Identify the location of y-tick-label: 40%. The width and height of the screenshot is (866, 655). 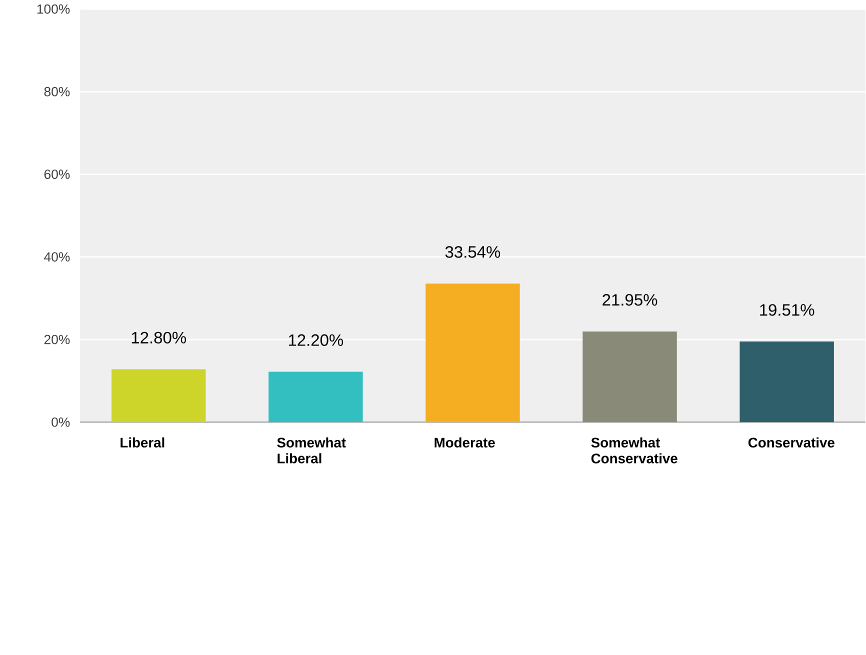
(57, 257).